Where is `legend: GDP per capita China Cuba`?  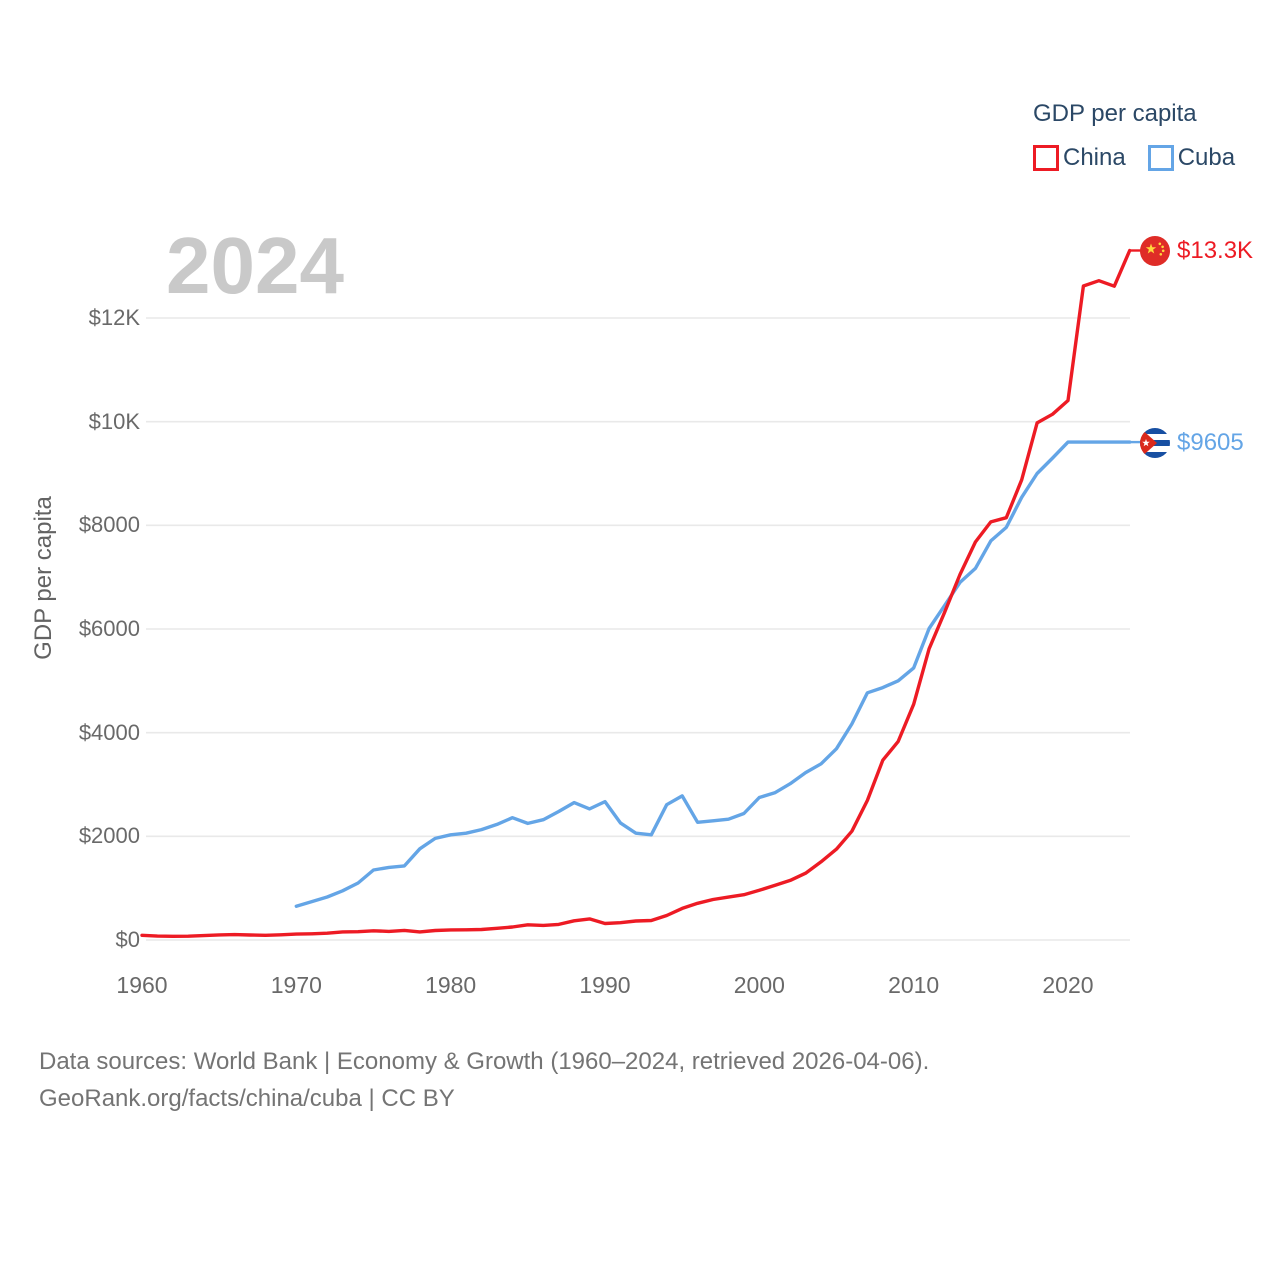 legend: GDP per capita China Cuba is located at coordinates (1134, 136).